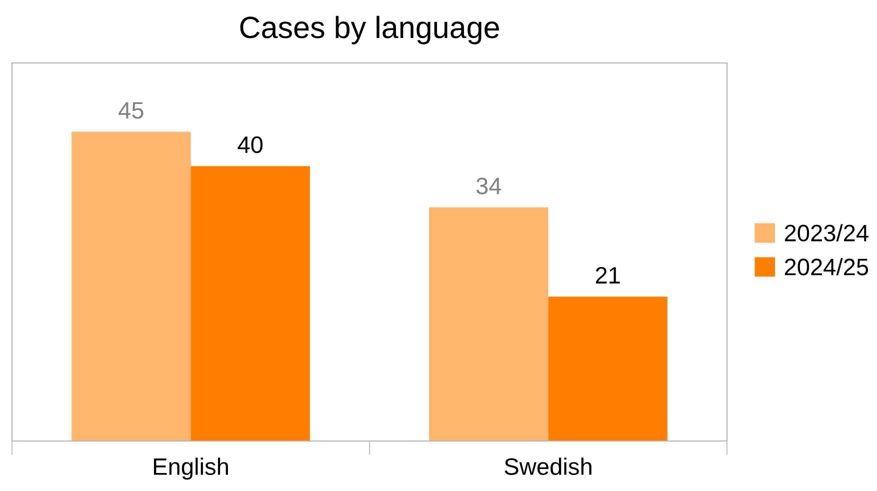  Describe the element at coordinates (131, 110) in the screenshot. I see `data-label: 45` at that location.